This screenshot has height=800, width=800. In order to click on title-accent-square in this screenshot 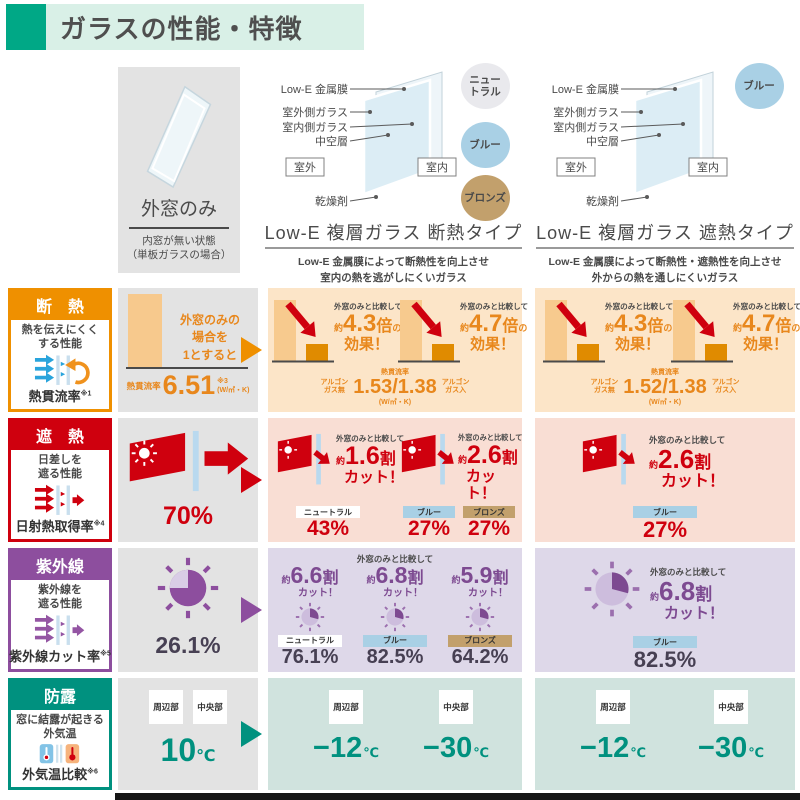, I will do `click(26, 27)`.